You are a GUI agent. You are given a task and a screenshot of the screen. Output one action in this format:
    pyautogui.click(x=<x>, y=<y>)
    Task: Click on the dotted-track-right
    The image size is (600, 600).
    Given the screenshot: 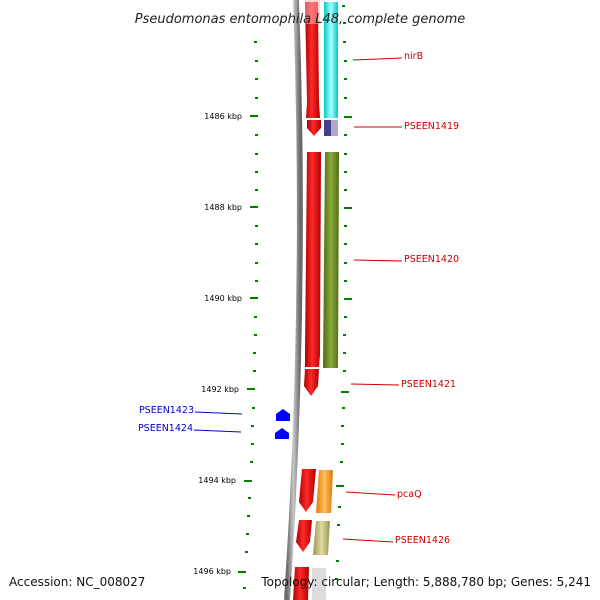 What is the action you would take?
    pyautogui.click(x=341, y=292)
    